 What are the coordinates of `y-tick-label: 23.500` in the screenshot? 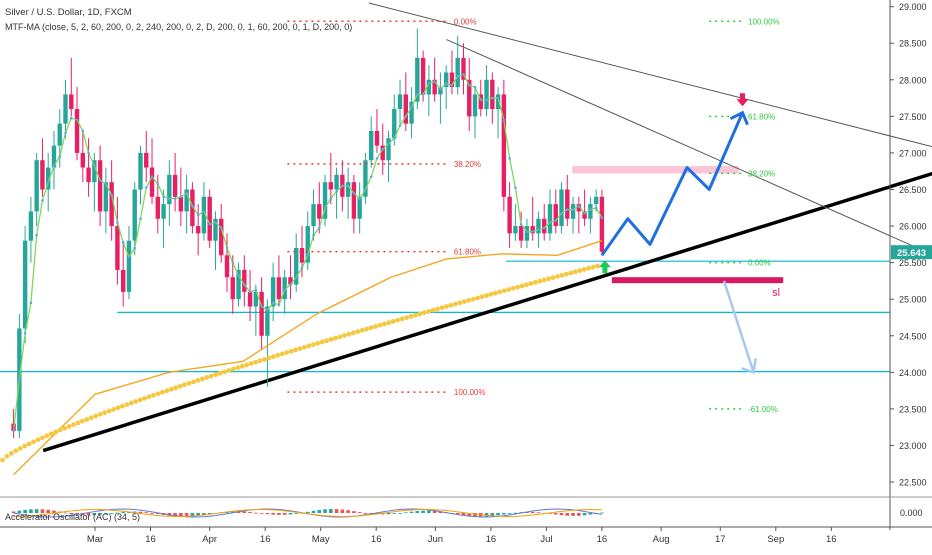 It's located at (913, 409).